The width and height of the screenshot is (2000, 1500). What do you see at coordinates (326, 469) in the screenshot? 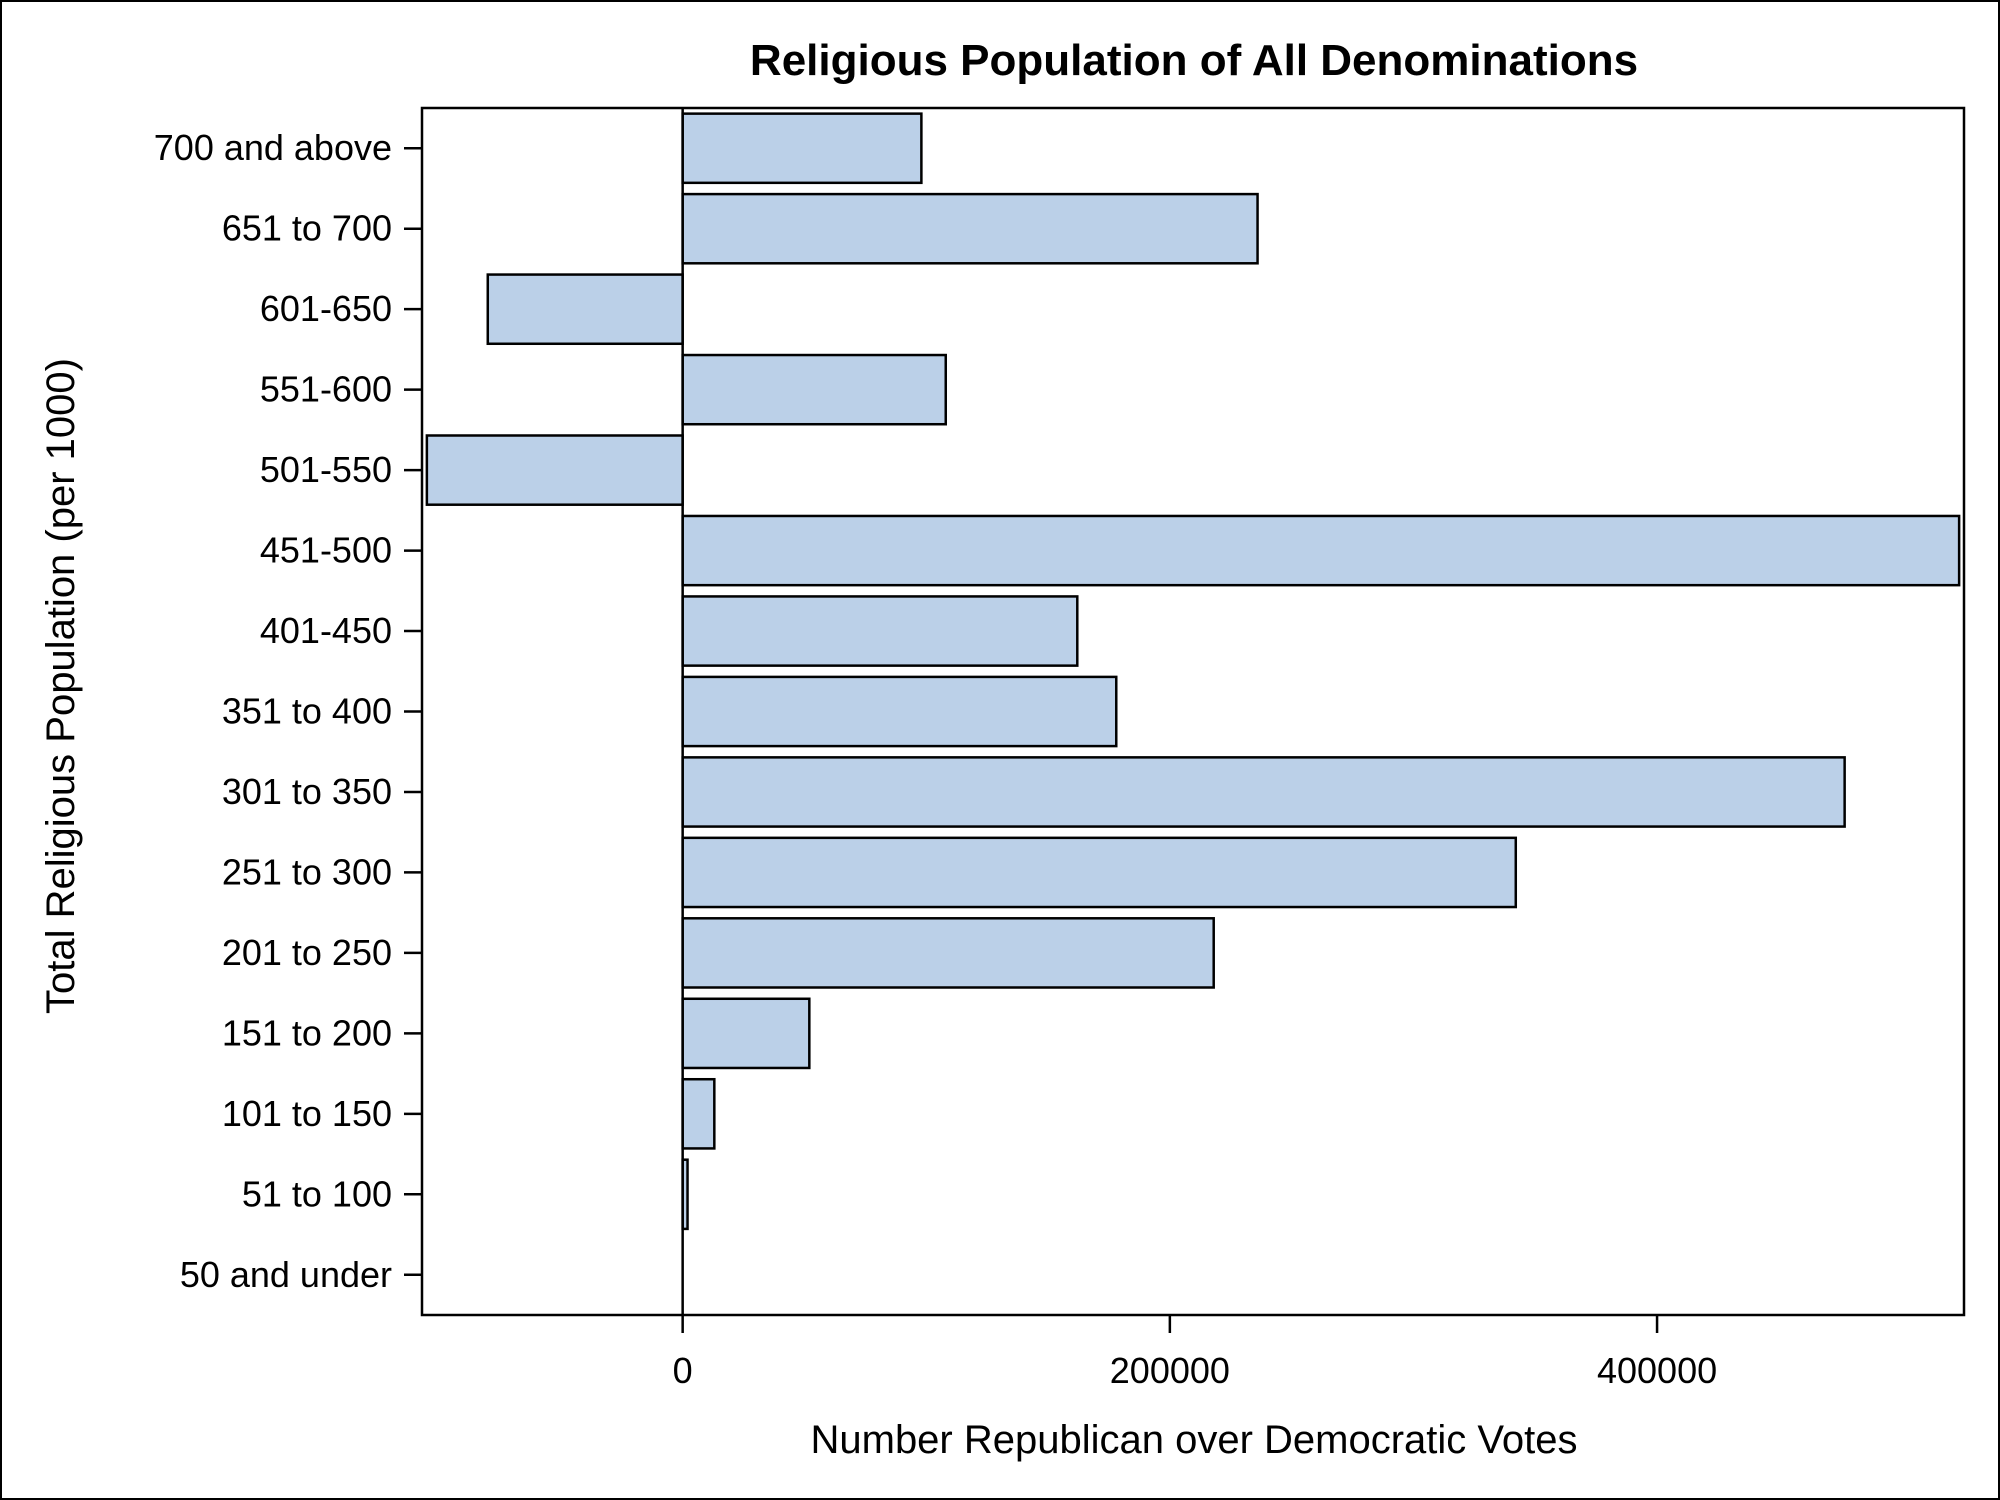
I see `y-tick-label: 501-550` at bounding box center [326, 469].